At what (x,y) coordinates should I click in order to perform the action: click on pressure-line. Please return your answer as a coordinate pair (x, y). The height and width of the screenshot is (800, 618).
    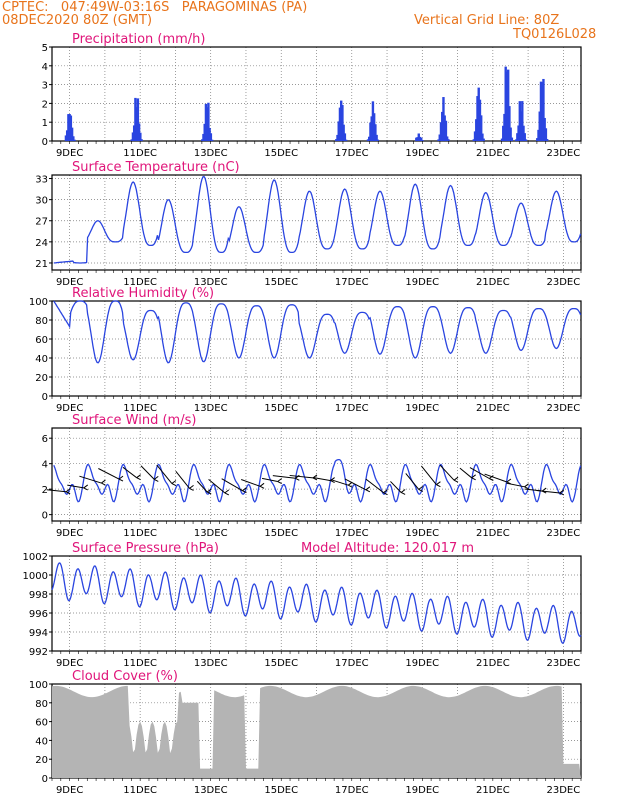
    Looking at the image, I should click on (316, 603).